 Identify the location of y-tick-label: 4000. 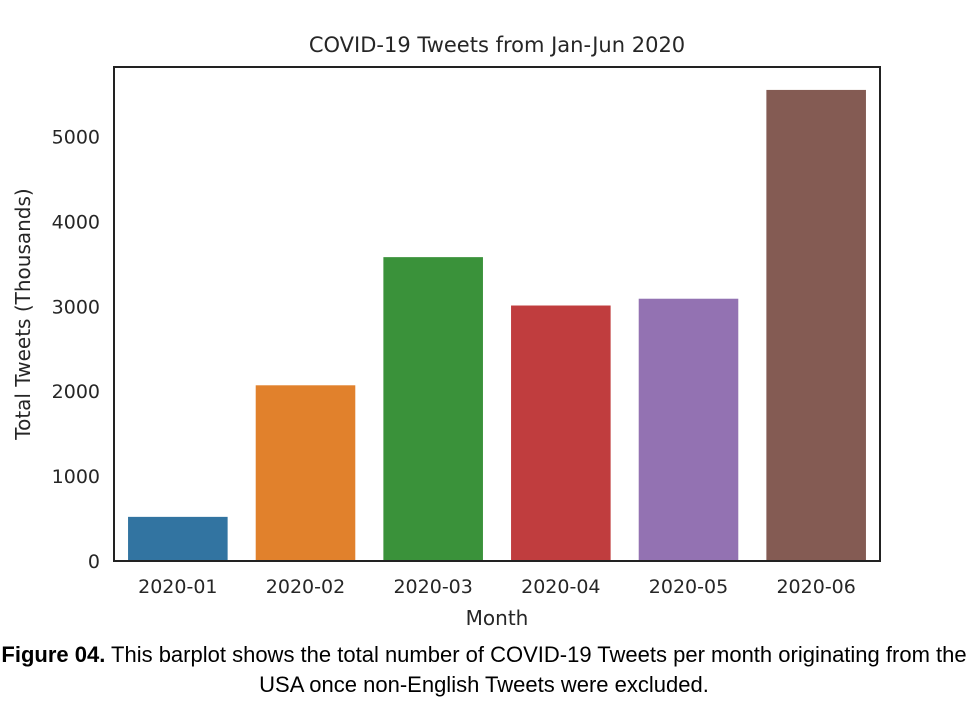
(76, 222).